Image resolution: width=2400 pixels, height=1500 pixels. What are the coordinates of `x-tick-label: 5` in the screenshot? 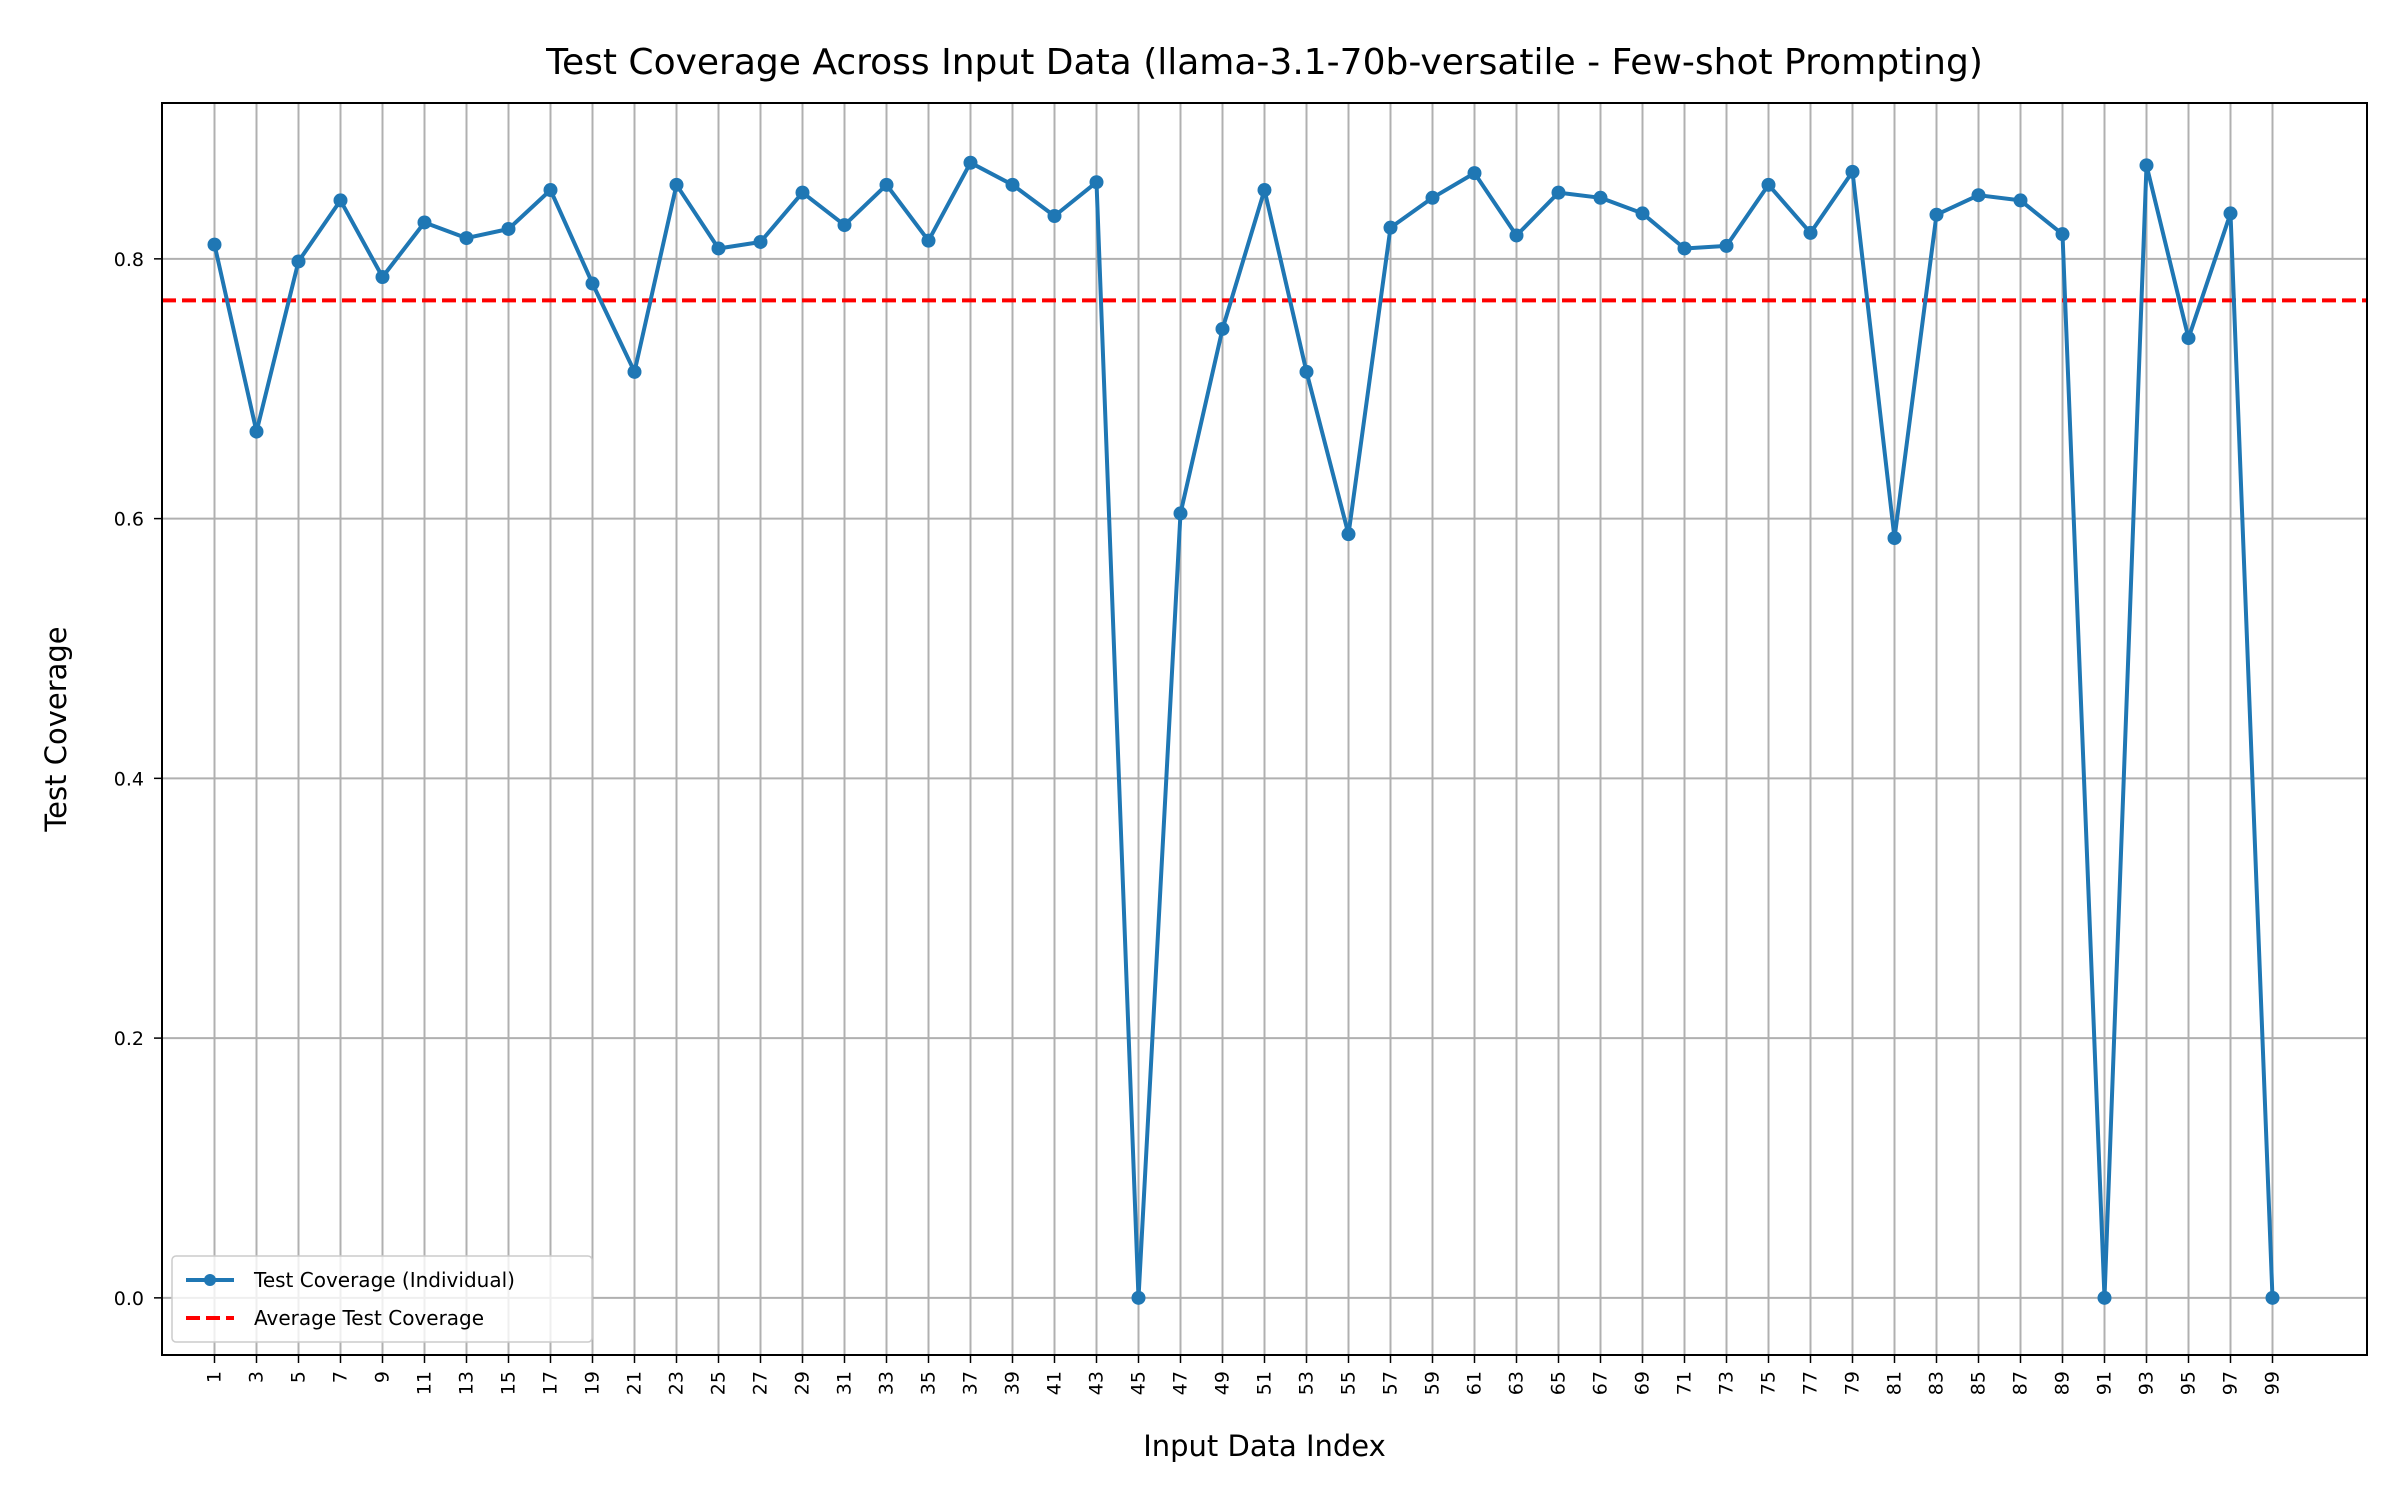 It's located at (299, 1377).